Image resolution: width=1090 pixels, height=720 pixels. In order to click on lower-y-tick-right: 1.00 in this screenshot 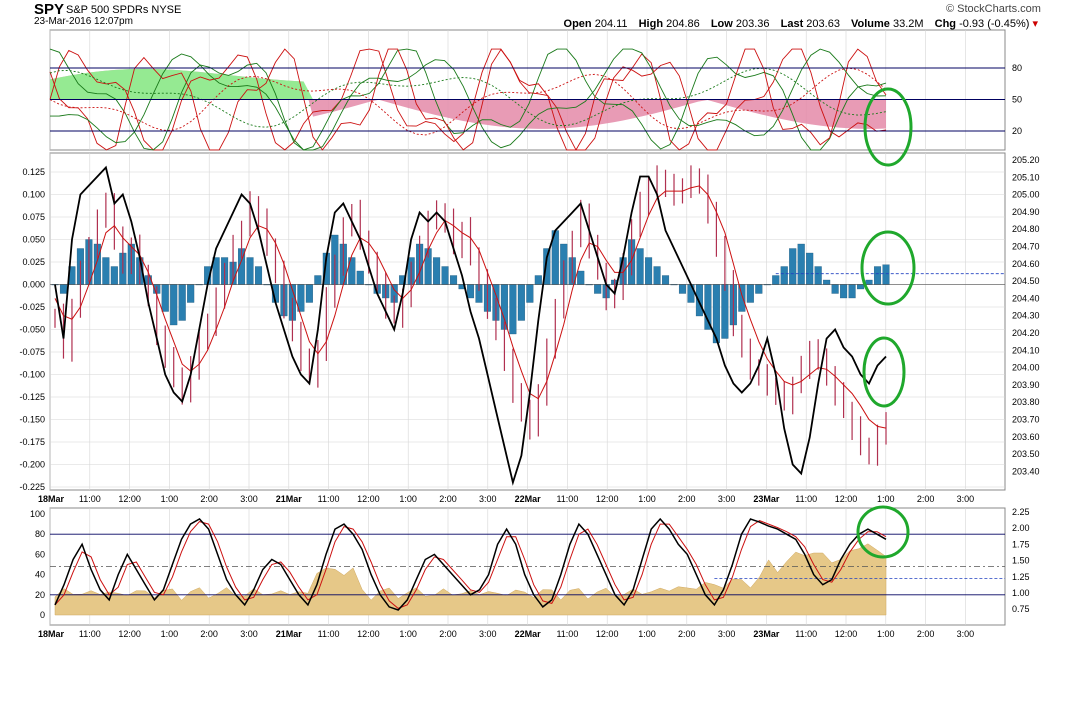, I will do `click(1021, 593)`.